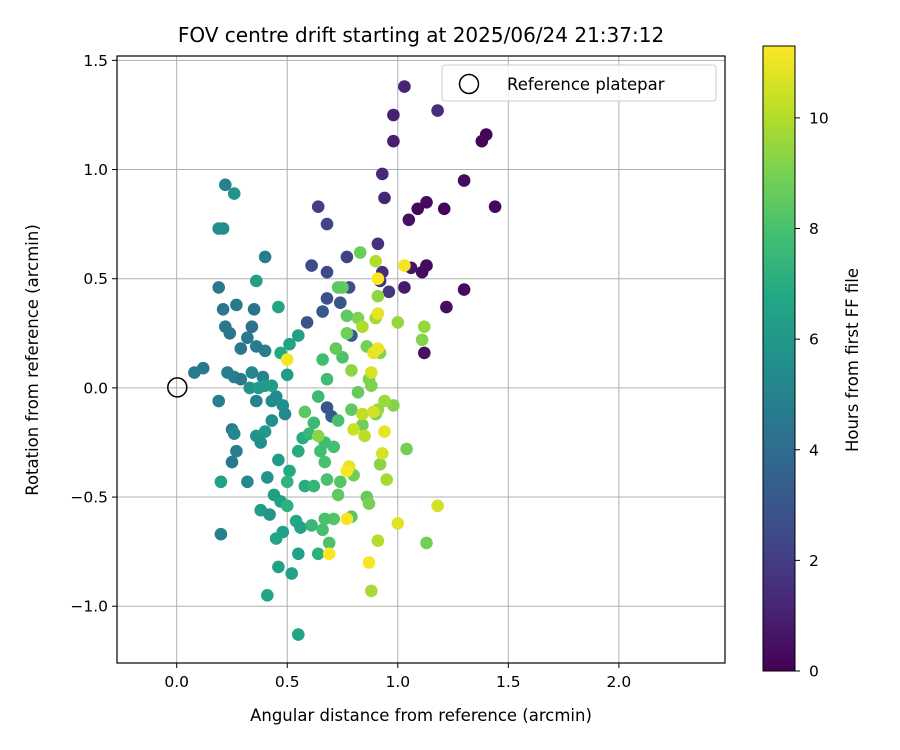 This screenshot has height=750, width=900. I want to click on x-tick-label: 1.0, so click(397, 682).